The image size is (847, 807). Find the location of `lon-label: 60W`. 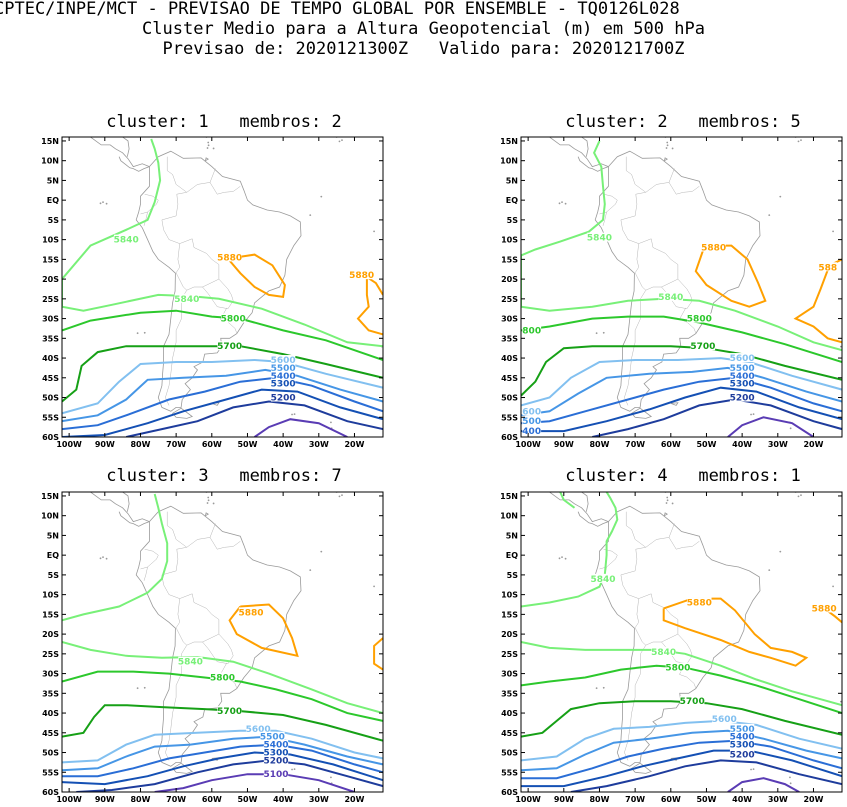

lon-label: 60W is located at coordinates (671, 799).